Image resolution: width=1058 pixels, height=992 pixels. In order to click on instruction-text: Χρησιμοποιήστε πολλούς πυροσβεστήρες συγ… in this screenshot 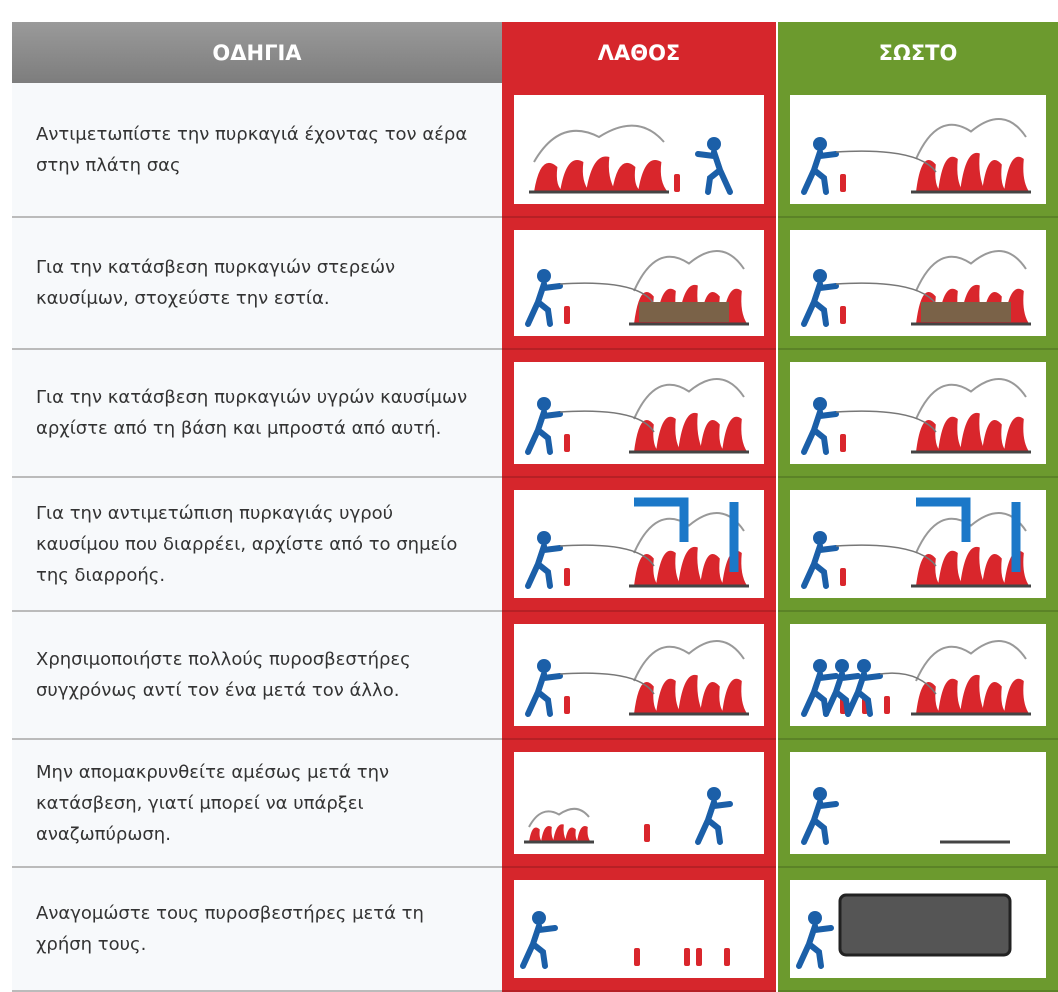, I will do `click(223, 675)`.